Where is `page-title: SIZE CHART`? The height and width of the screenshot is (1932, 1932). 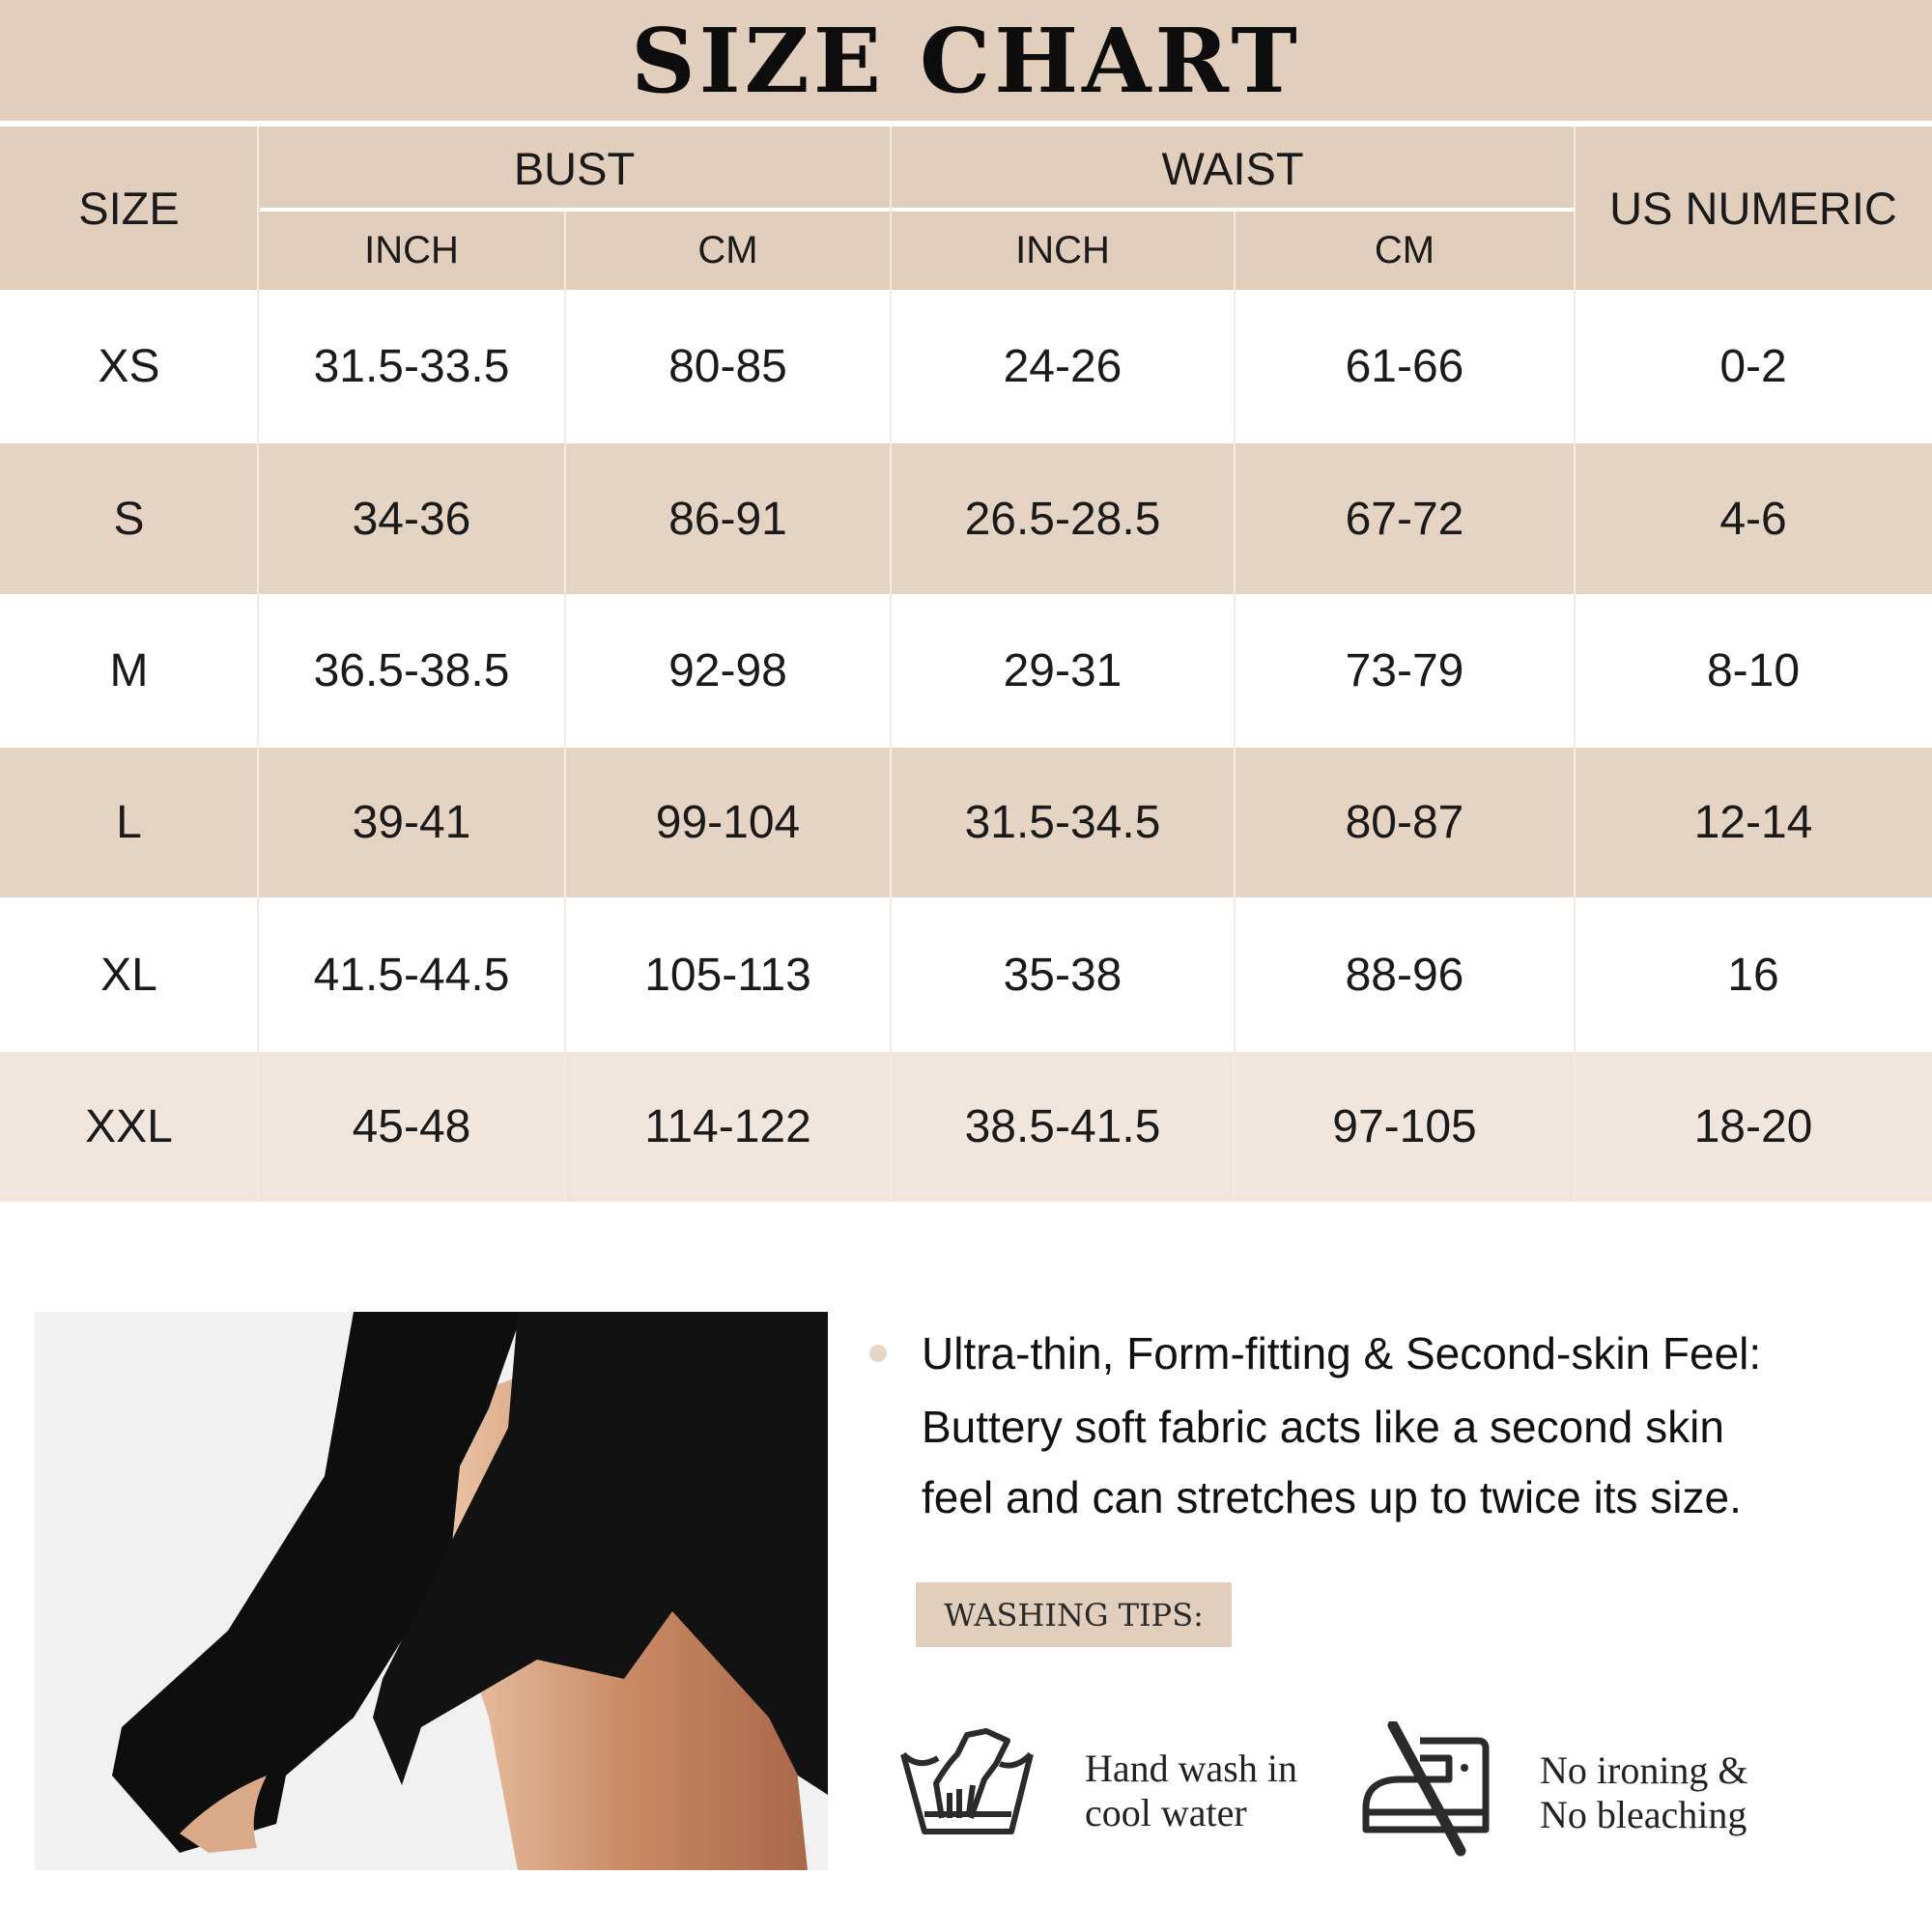 page-title: SIZE CHART is located at coordinates (966, 60).